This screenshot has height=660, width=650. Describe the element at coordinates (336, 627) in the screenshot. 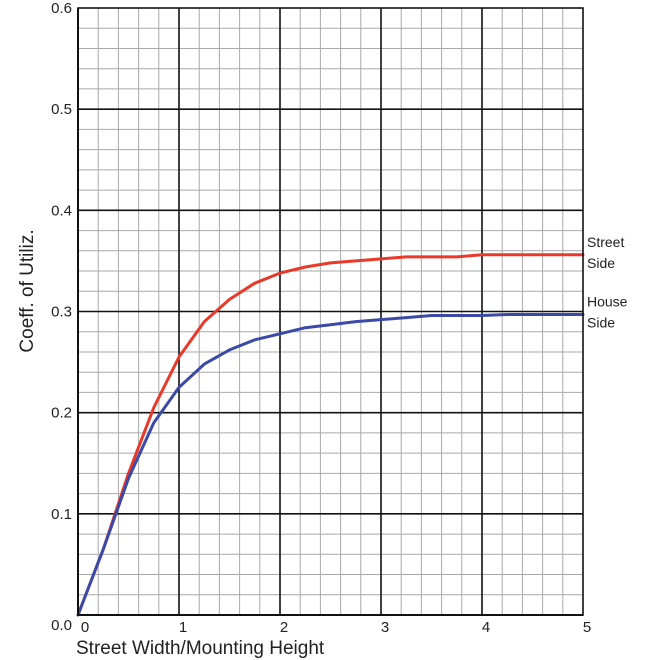

I see `x-tick-labels: 0 1 2 3 4 5` at that location.